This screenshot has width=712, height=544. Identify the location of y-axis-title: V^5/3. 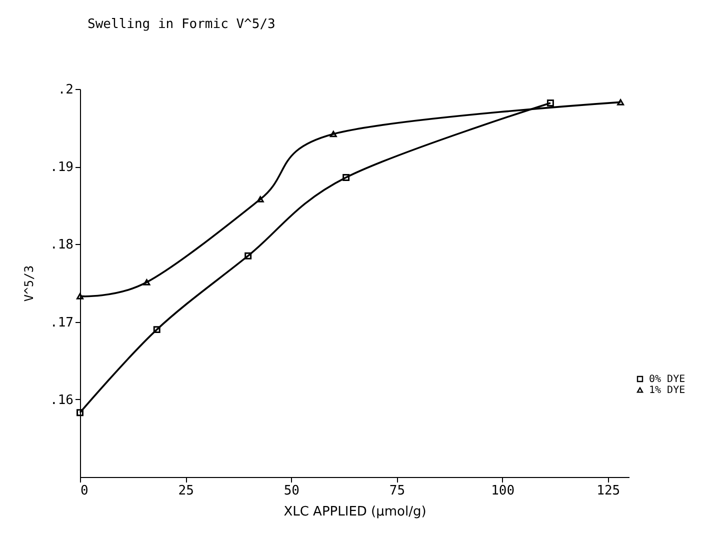
(29, 283).